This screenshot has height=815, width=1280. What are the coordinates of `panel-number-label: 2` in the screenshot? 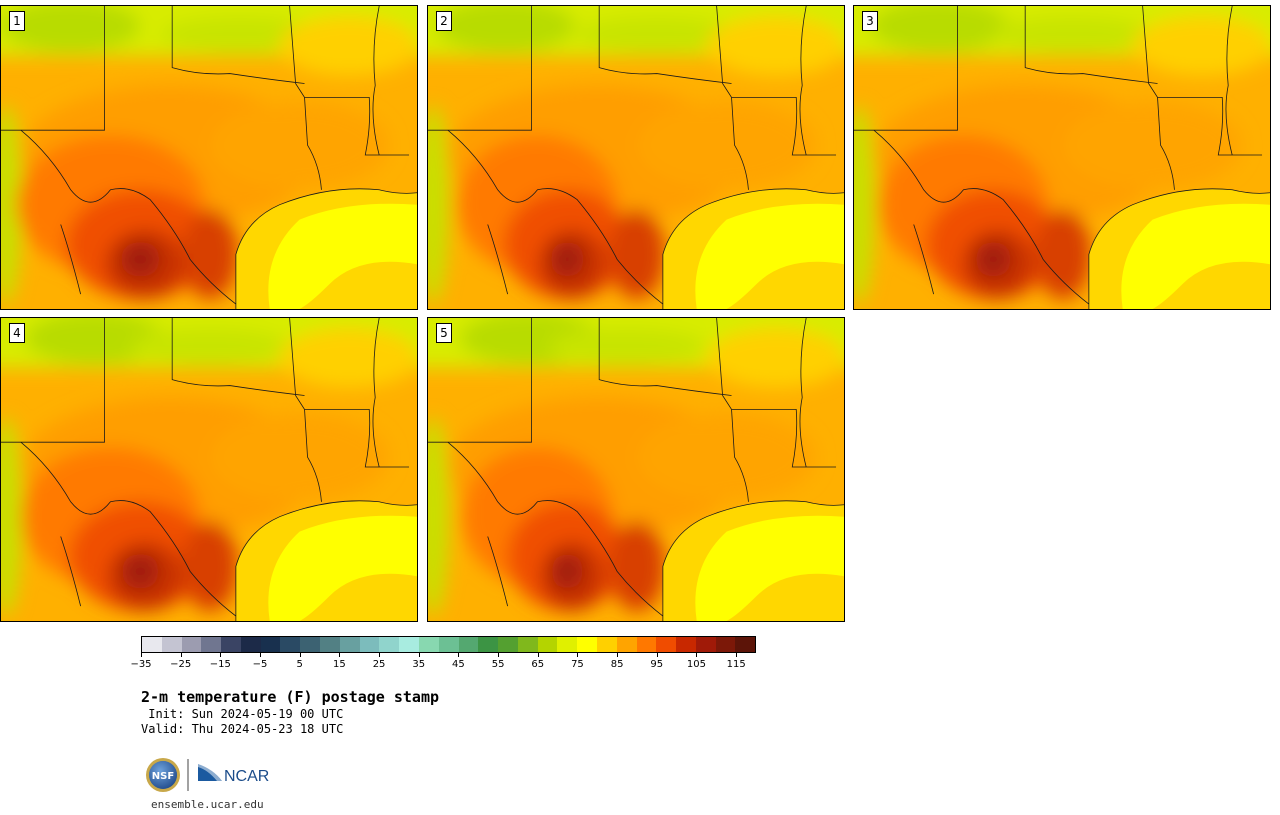 It's located at (444, 21).